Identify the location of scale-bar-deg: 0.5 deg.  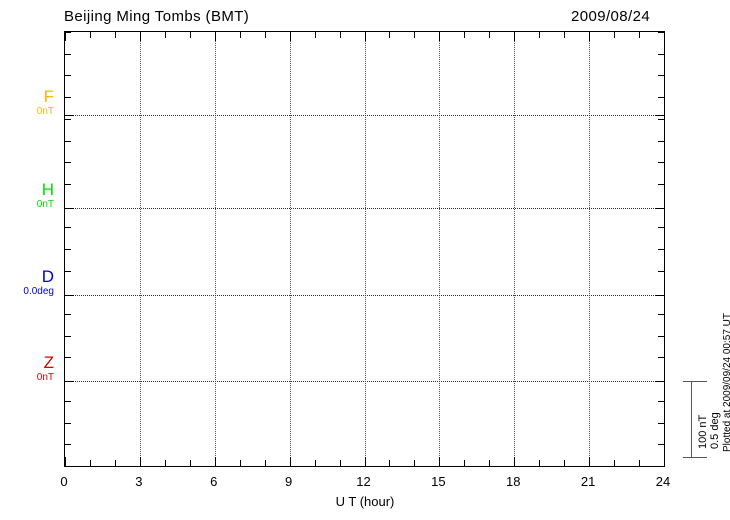
(715, 430).